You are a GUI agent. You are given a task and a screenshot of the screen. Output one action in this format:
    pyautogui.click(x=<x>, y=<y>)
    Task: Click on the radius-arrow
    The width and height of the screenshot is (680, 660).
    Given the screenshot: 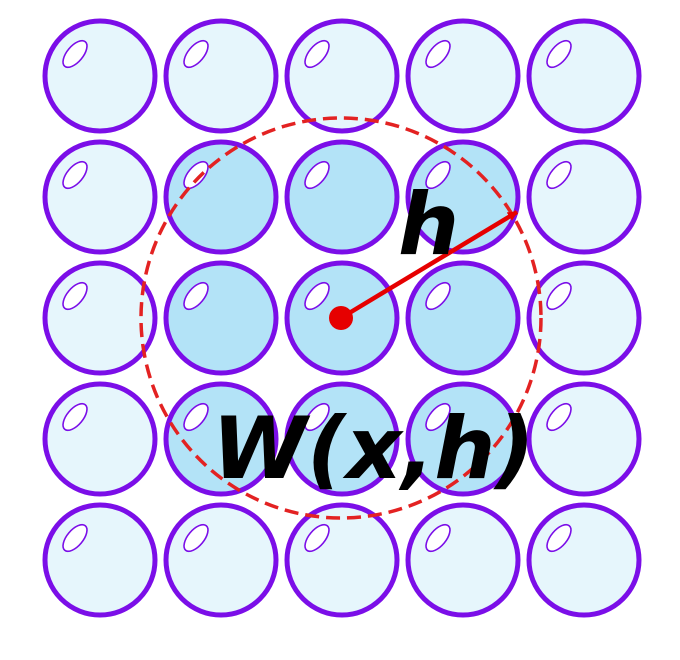 What is the action you would take?
    pyautogui.click(x=429, y=265)
    